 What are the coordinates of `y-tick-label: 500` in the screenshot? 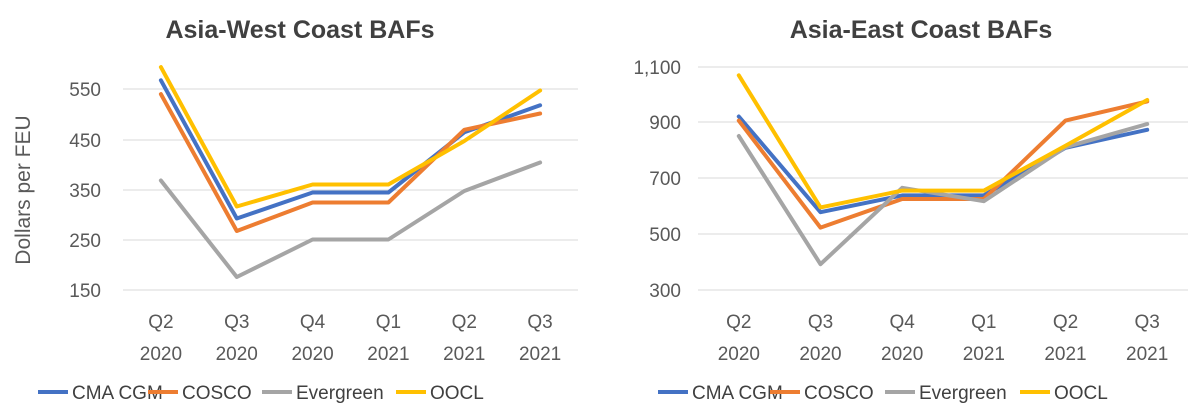 It's located at (665, 235).